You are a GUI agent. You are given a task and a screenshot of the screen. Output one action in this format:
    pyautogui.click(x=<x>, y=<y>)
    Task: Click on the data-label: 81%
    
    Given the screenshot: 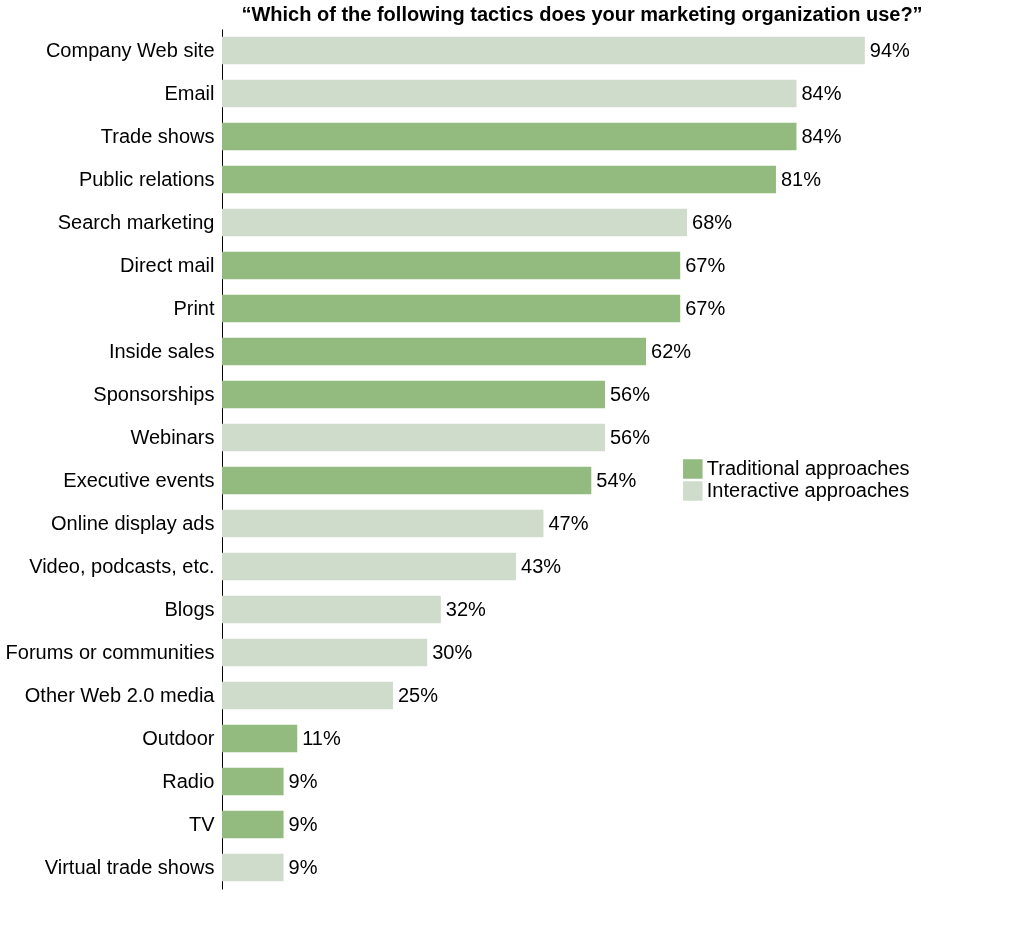 What is the action you would take?
    pyautogui.click(x=801, y=178)
    